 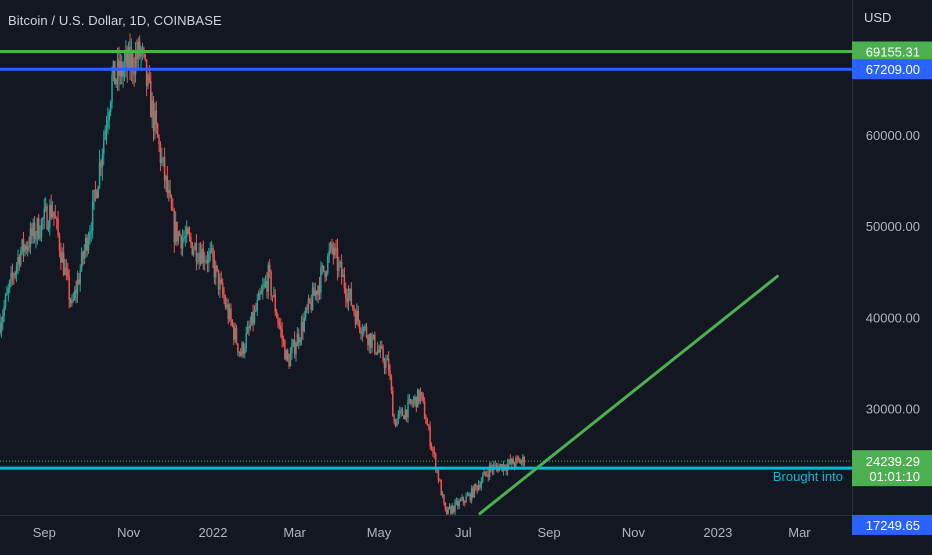 What do you see at coordinates (893, 409) in the screenshot?
I see `y-tick-label: 30000.00` at bounding box center [893, 409].